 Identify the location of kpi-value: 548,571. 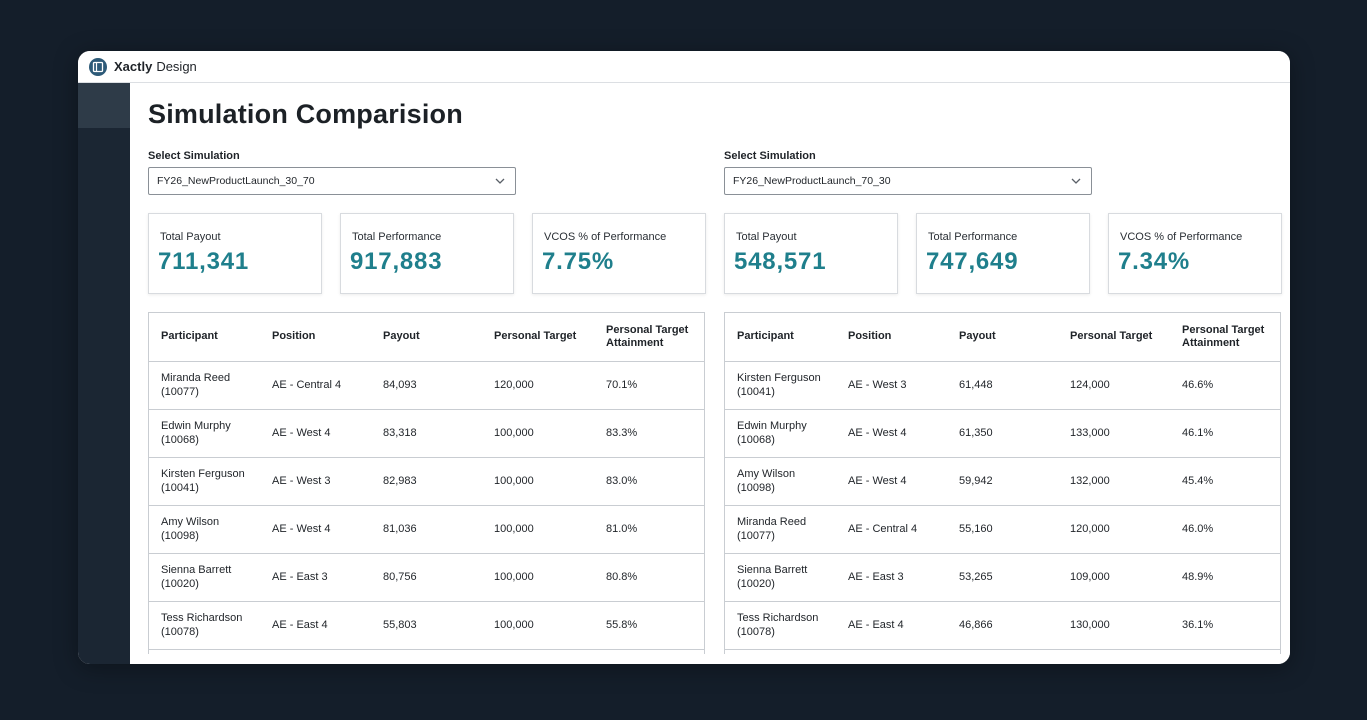
(780, 261).